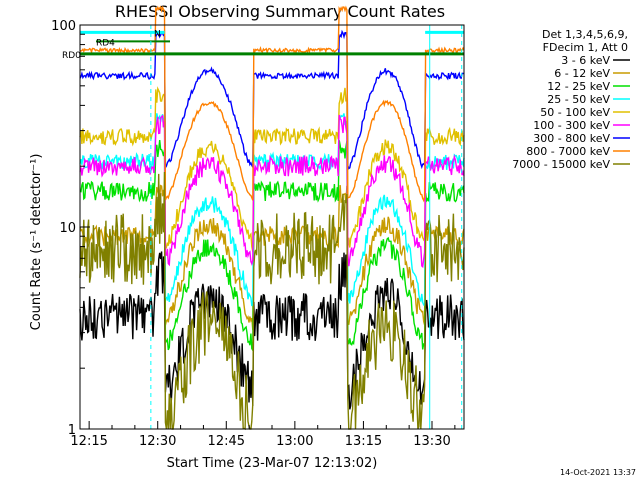  I want to click on legend-entry-1: 6 - 12 keV, so click(582, 73).